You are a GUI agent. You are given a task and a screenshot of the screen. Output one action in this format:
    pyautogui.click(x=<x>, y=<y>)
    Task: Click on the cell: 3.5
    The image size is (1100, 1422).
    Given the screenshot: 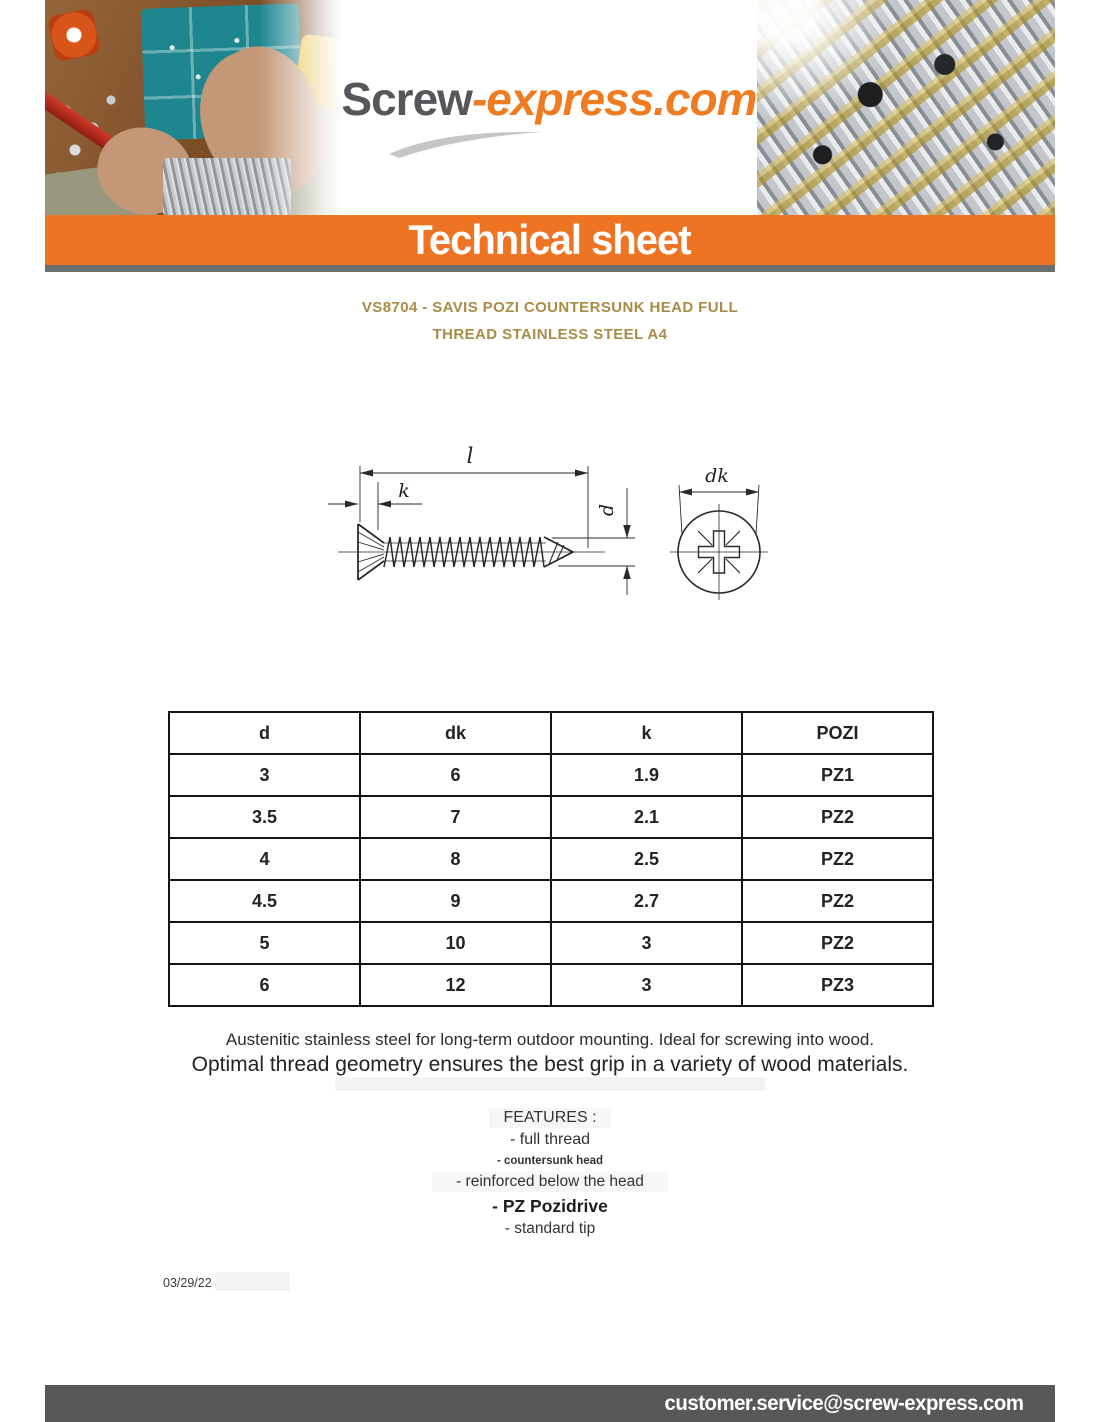 What is the action you would take?
    pyautogui.click(x=264, y=817)
    